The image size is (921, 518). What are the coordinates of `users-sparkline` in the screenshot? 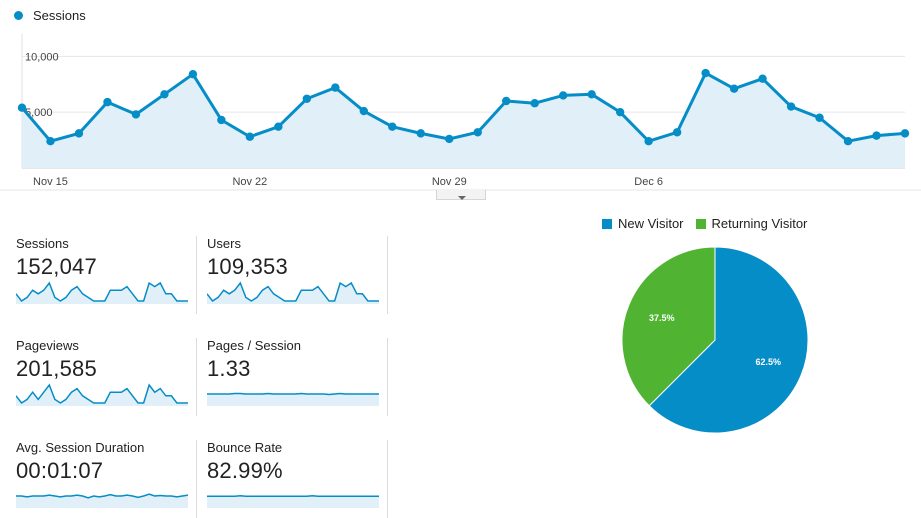 It's located at (293, 292).